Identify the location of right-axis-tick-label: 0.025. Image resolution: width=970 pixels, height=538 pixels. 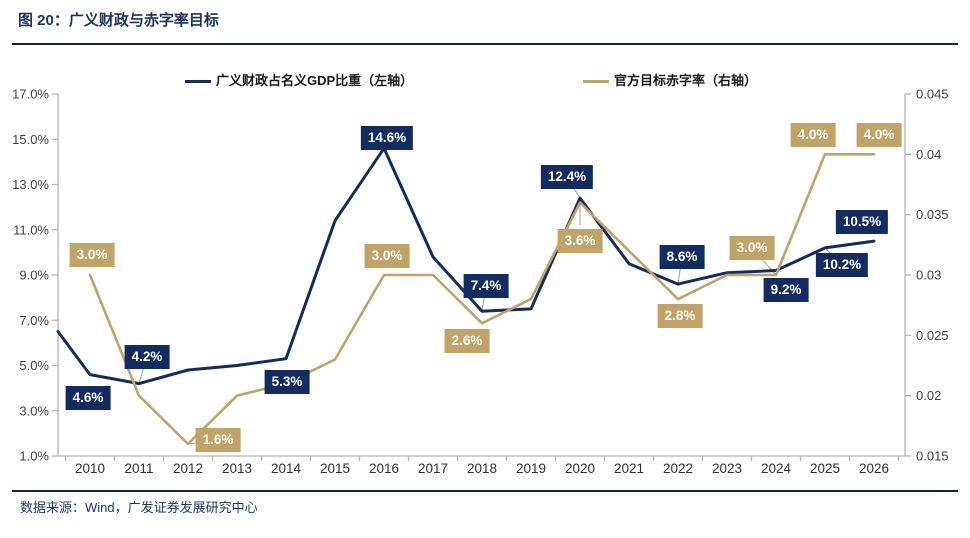
(932, 335).